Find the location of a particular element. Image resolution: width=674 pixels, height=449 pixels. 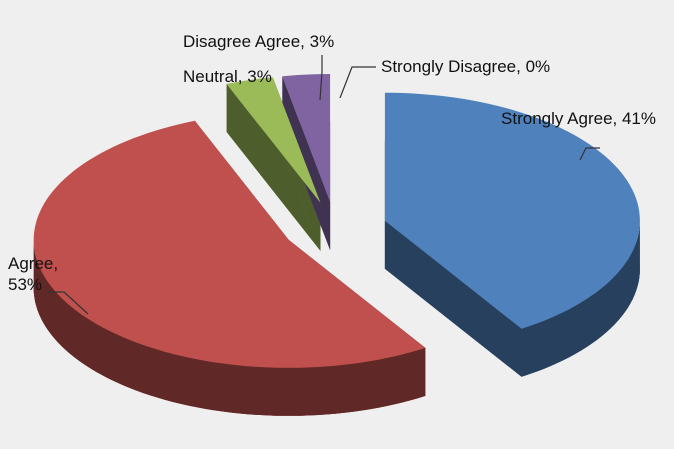

data-label: Strongly Disagree, 0% is located at coordinates (466, 66).